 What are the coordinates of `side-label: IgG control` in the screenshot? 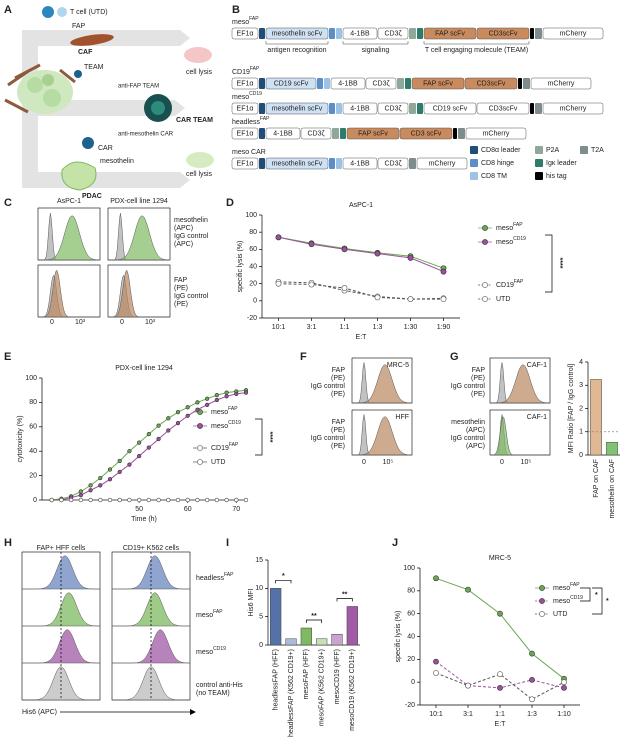 It's located at (468, 386).